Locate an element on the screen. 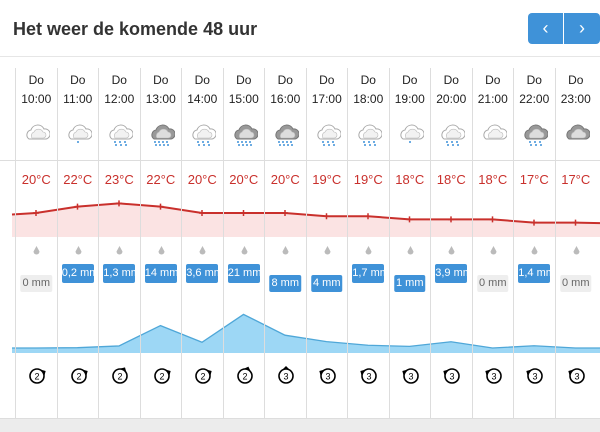 Image resolution: width=600 pixels, height=432 pixels. time-label: 22:00 is located at coordinates (534, 99).